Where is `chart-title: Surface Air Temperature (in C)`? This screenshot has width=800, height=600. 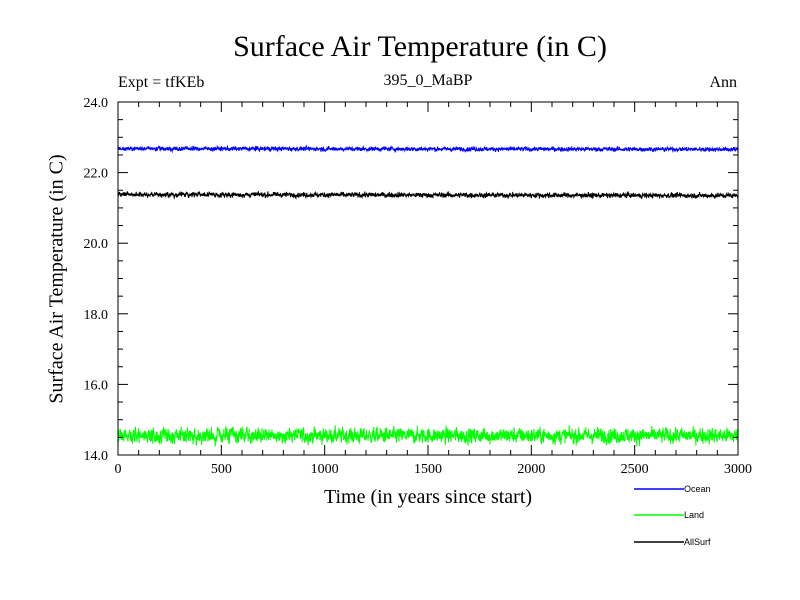 chart-title: Surface Air Temperature (in C) is located at coordinates (420, 46).